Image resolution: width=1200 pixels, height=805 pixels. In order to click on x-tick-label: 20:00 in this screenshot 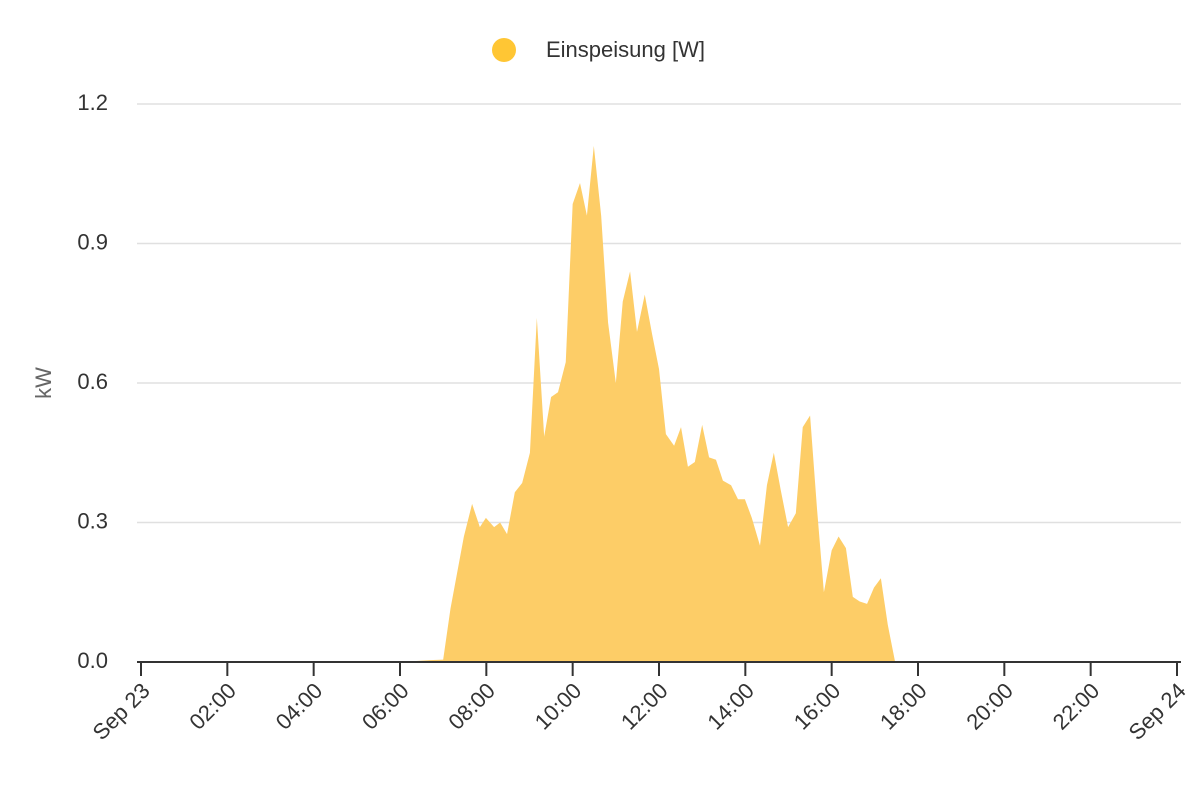, I will do `click(989, 706)`.